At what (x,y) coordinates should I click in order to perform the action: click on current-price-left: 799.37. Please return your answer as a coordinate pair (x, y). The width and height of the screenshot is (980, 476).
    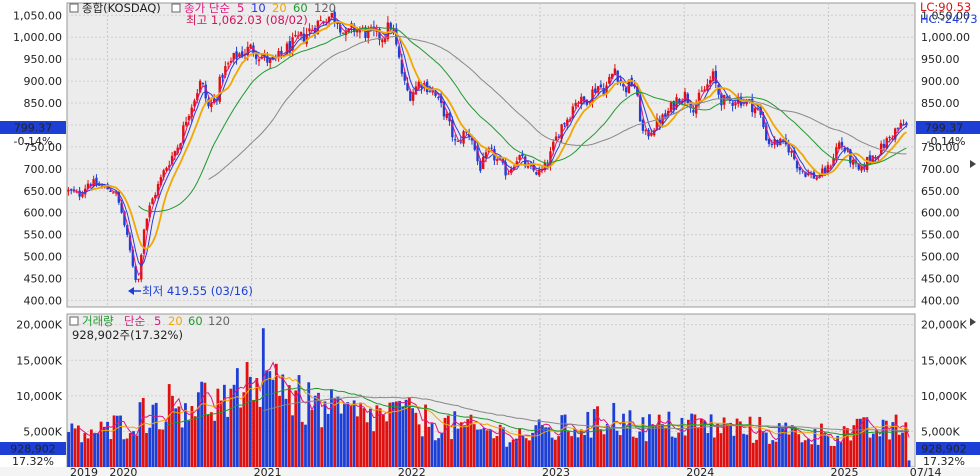
    Looking at the image, I should click on (33, 128).